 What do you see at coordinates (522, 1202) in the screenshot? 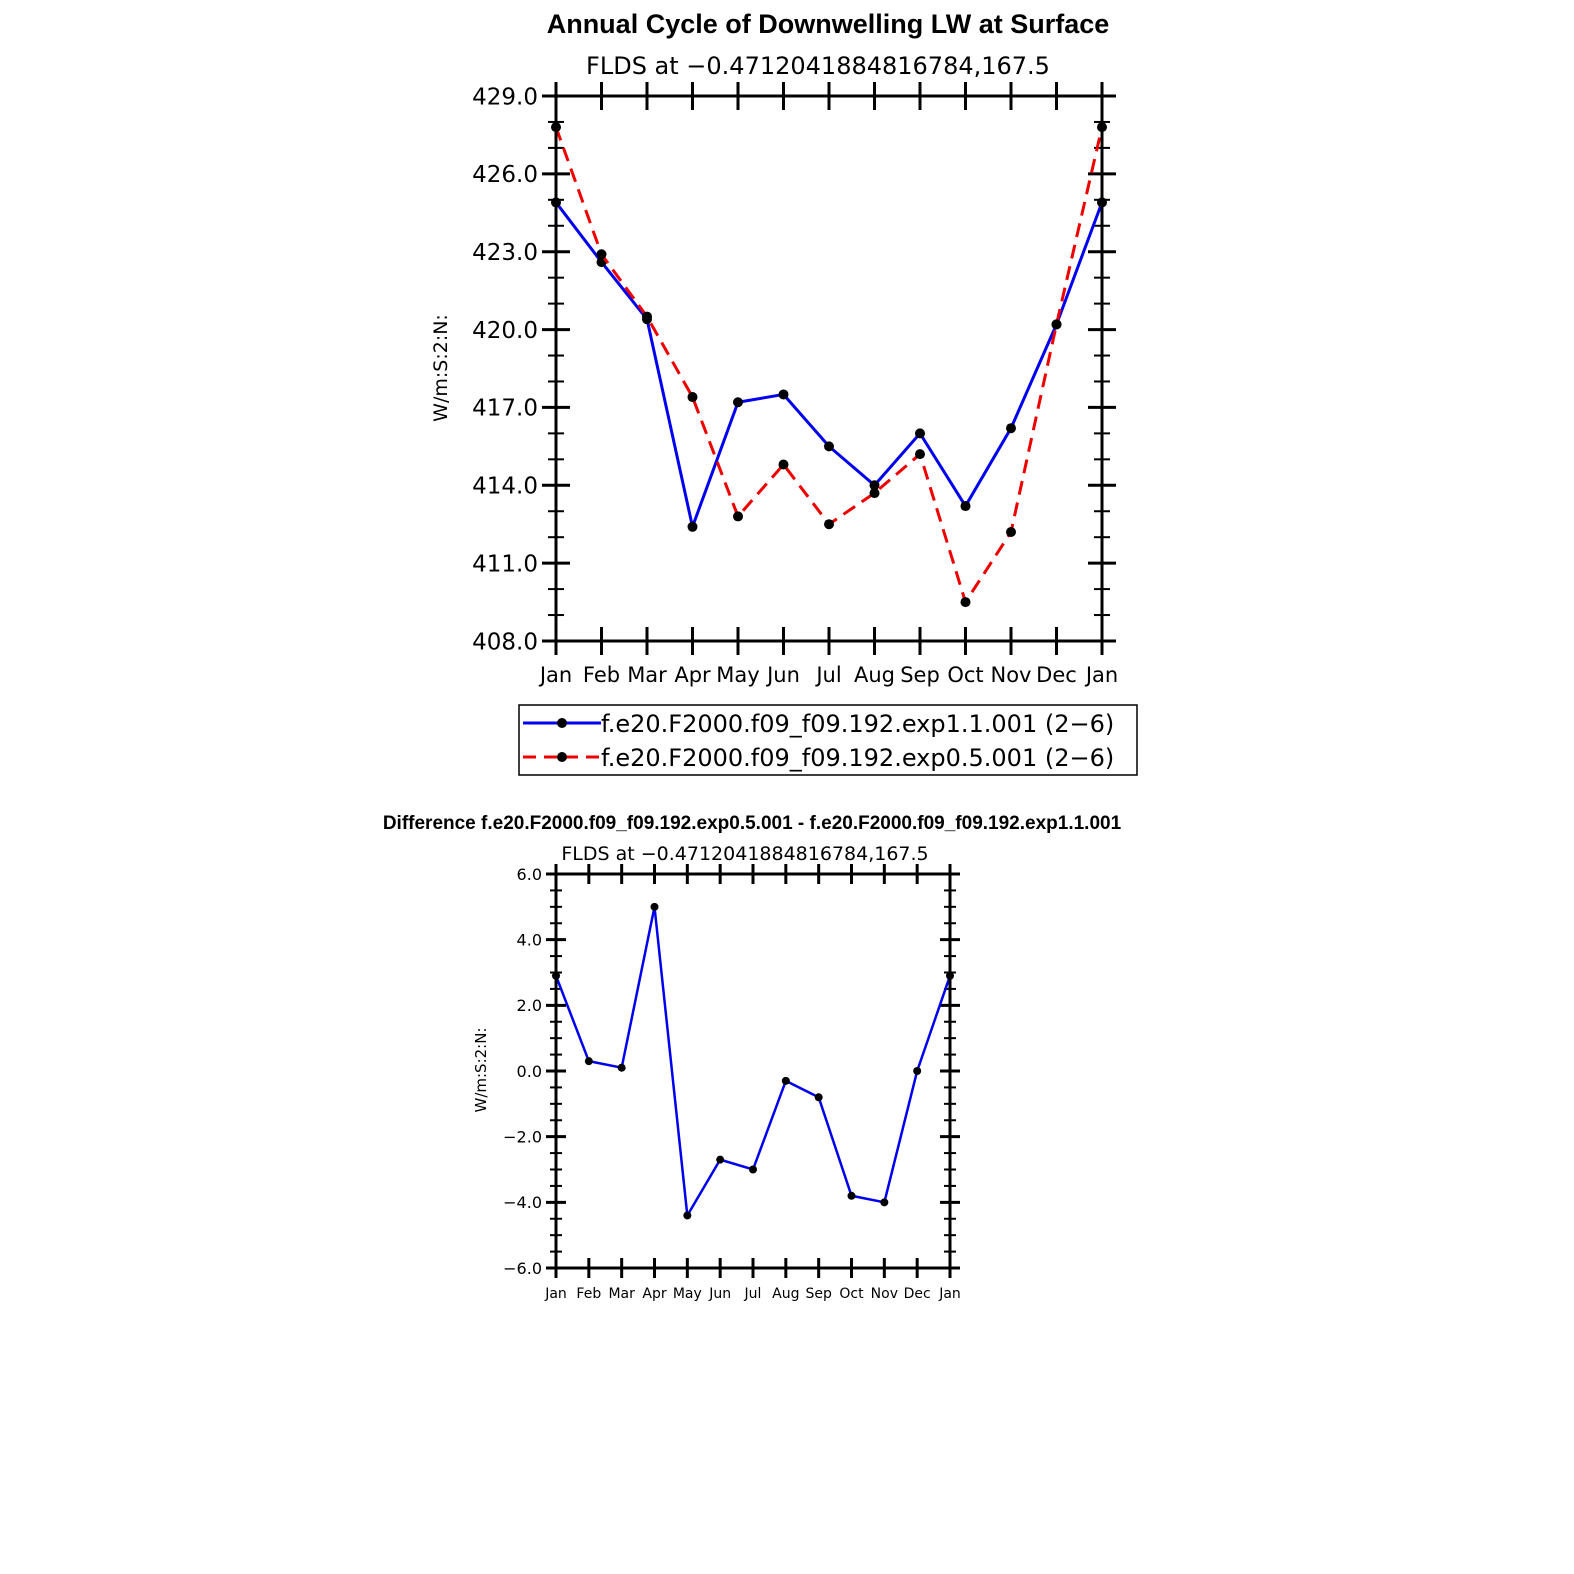
I see `y-tick-label: −4.0` at bounding box center [522, 1202].